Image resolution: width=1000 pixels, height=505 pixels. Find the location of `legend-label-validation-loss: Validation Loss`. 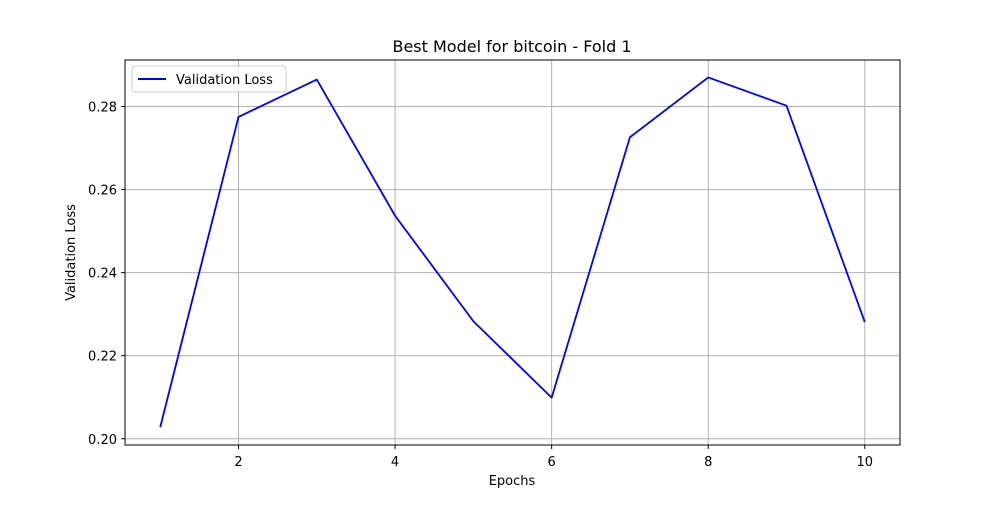

legend-label-validation-loss: Validation Loss is located at coordinates (224, 80).